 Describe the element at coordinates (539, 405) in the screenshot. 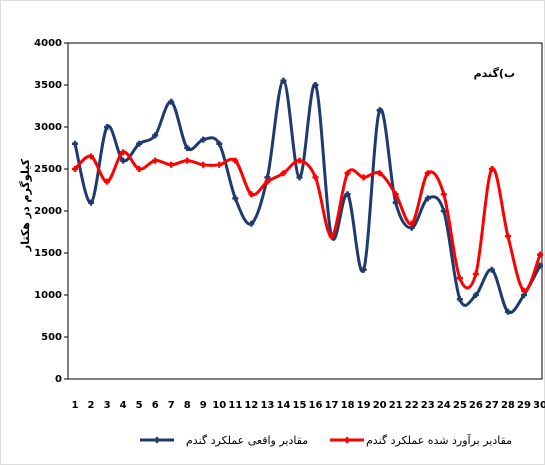

I see `x-tick-label: 30` at that location.